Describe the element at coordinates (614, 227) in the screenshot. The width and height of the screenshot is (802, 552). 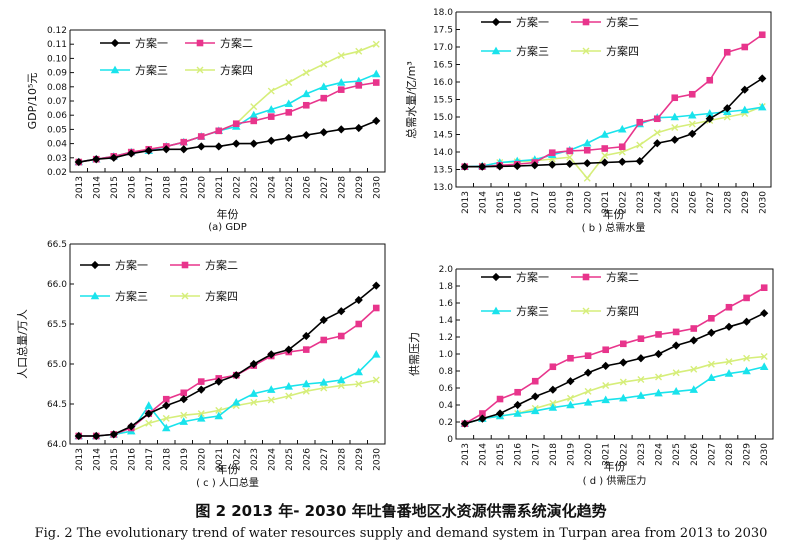
I see `chart-caption-b: ( b ) 总需水量` at that location.